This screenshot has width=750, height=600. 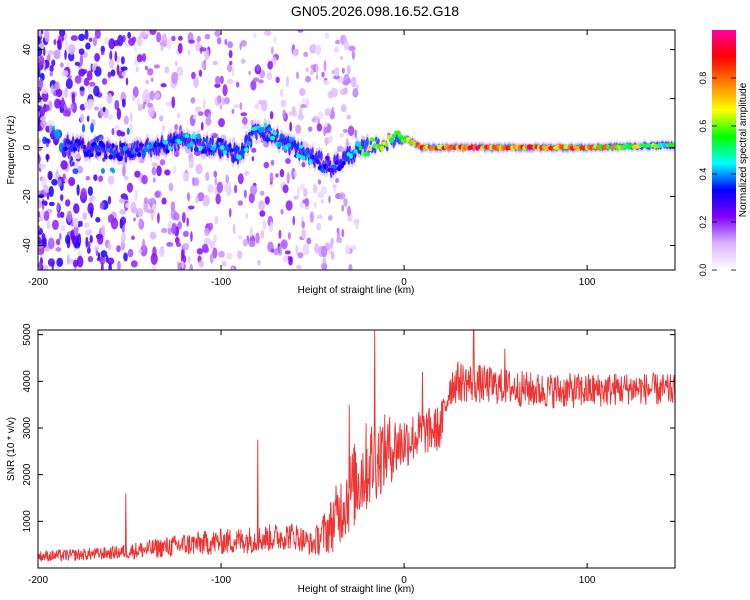 I want to click on snr-xlabel: Height of straight line (km), so click(x=356, y=589).